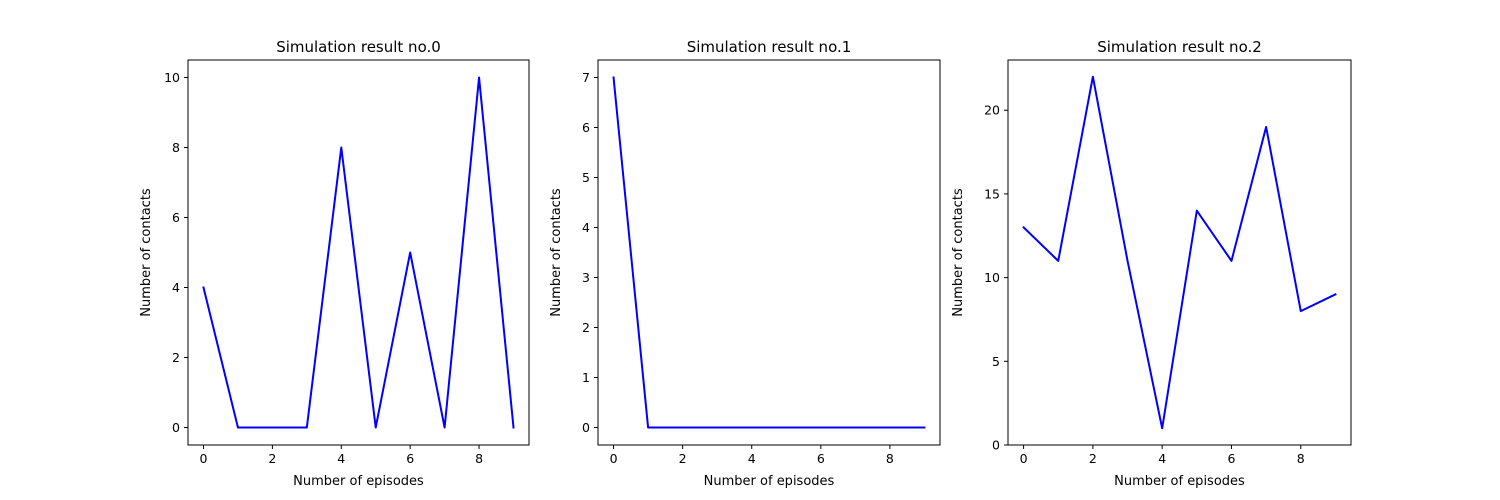  Describe the element at coordinates (992, 110) in the screenshot. I see `y-tick-label: 20` at that location.